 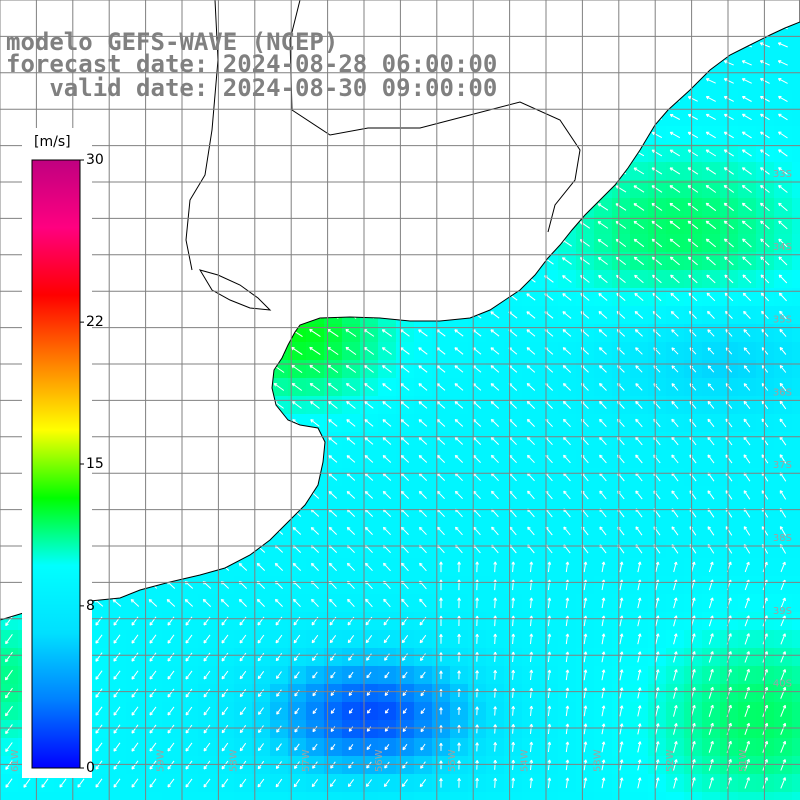 What do you see at coordinates (90, 768) in the screenshot?
I see `colorbar-tick-label: 0` at bounding box center [90, 768].